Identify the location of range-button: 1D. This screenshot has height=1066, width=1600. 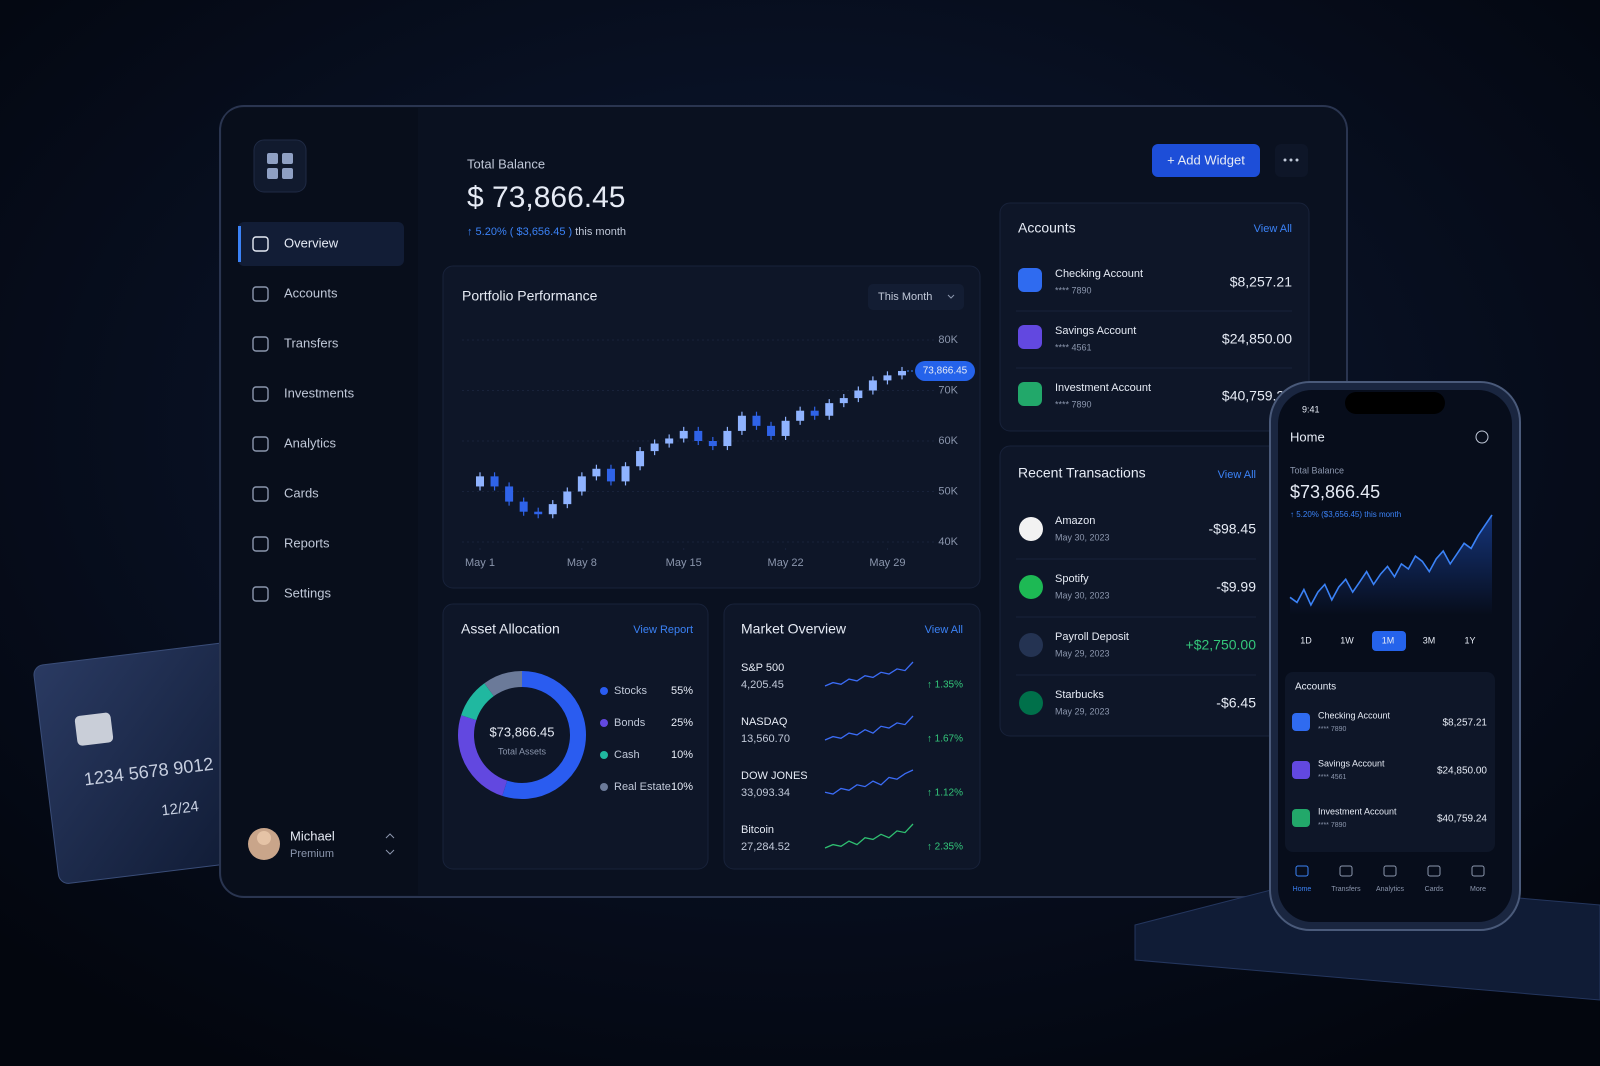
(1306, 640).